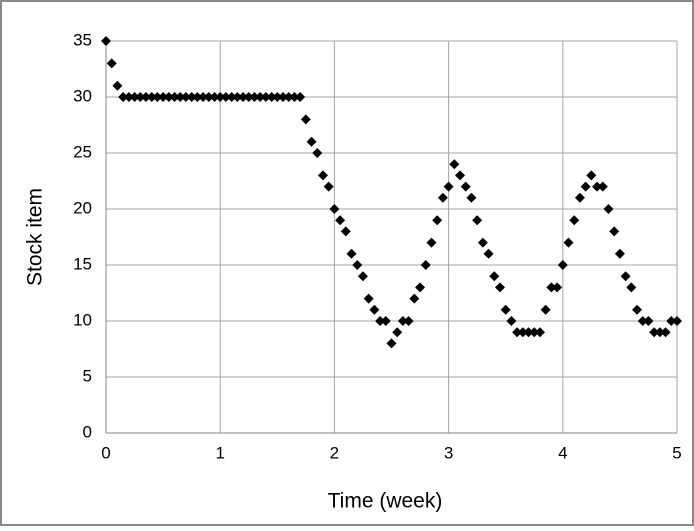 The image size is (694, 531). Describe the element at coordinates (676, 452) in the screenshot. I see `x-tick-label: 5` at that location.